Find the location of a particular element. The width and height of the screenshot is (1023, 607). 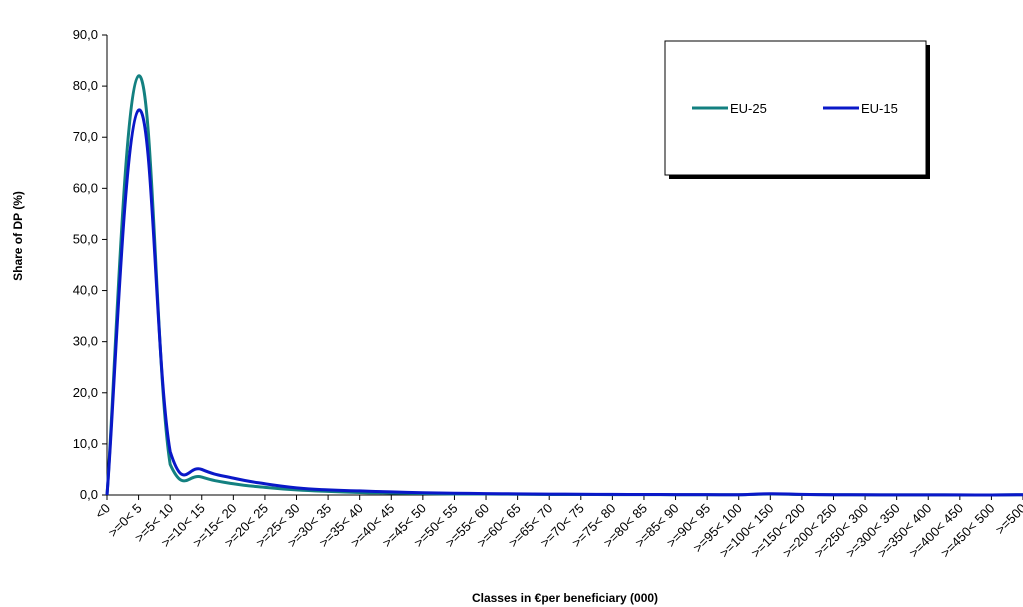

y-tick-label: 10,0 is located at coordinates (85, 443).